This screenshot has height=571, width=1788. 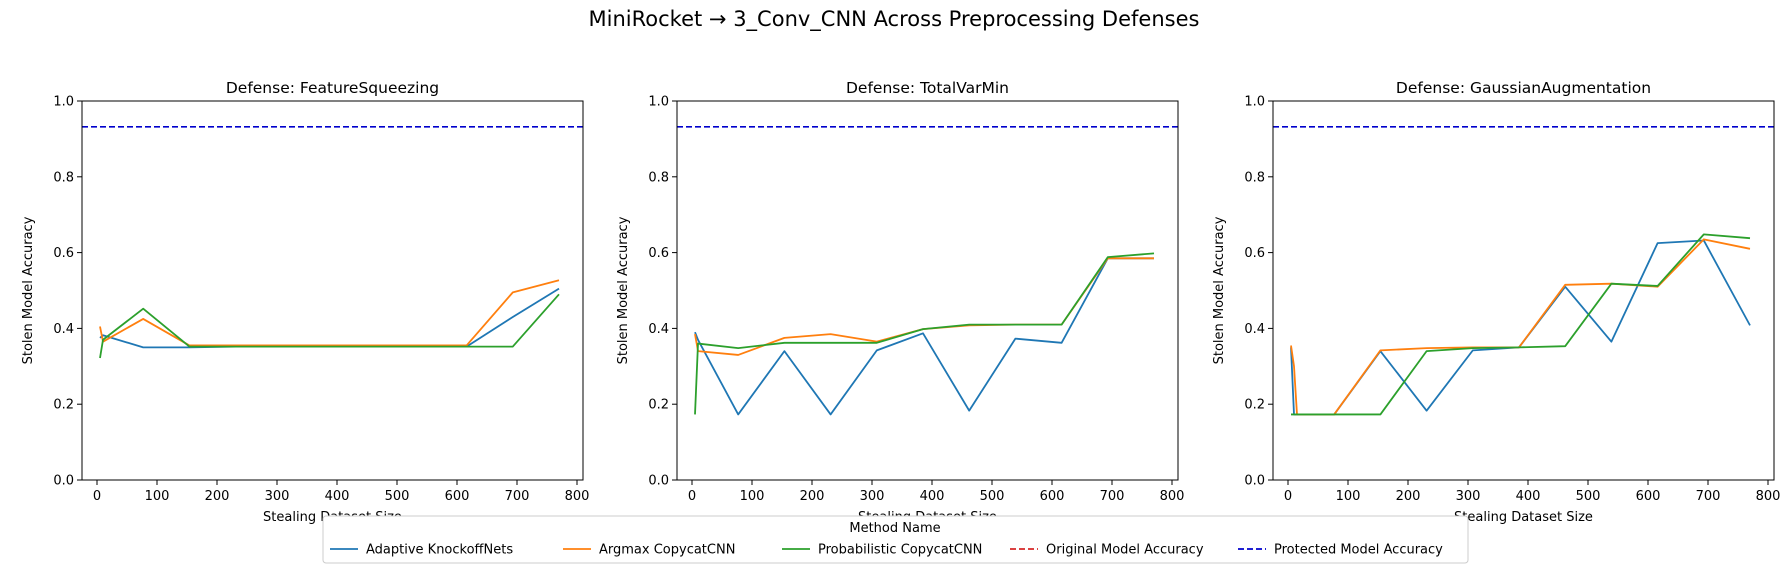 I want to click on legend-label: Protected Model Accuracy, so click(x=1358, y=550).